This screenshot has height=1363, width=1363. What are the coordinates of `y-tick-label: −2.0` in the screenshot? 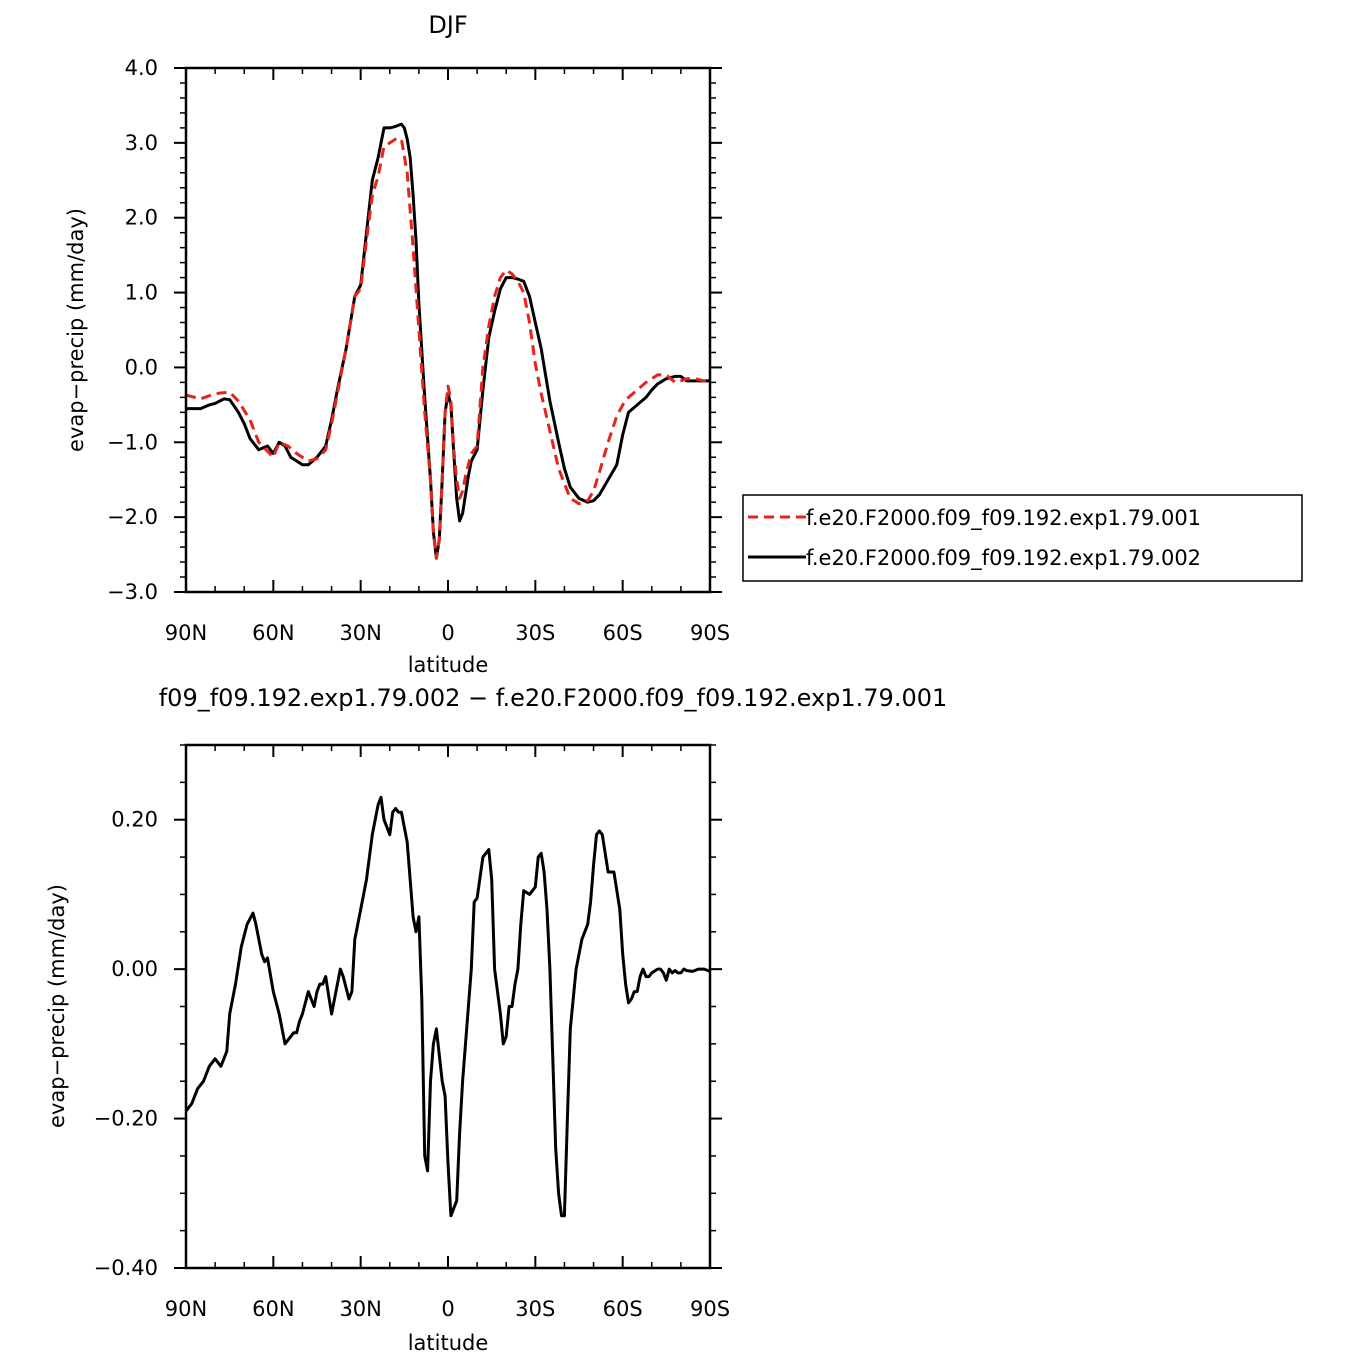 It's located at (132, 517).